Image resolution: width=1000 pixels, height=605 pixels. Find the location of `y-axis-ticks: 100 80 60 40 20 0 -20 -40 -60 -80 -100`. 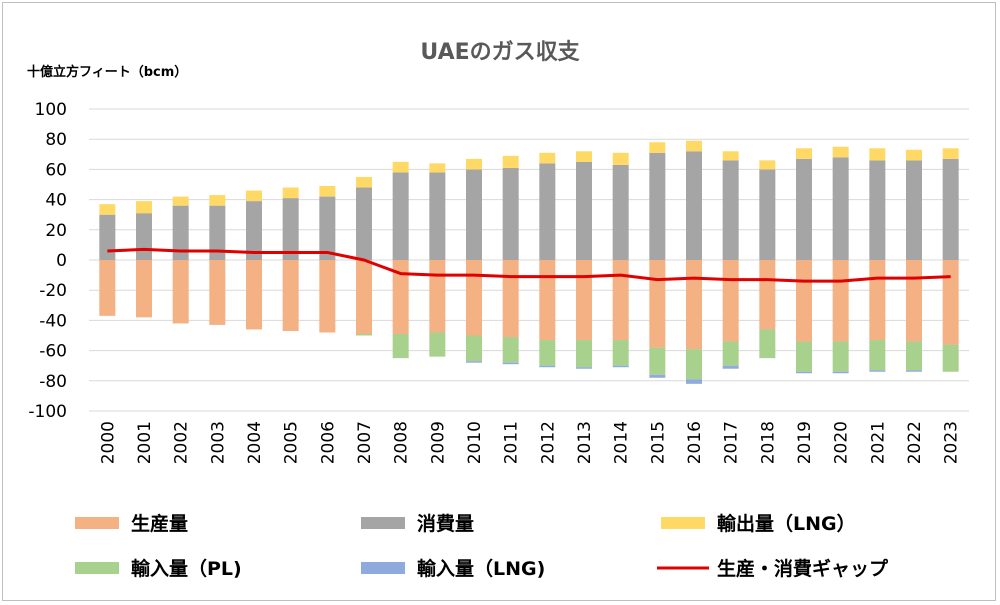

y-axis-ticks: 100 80 60 40 20 0 -20 -40 -60 -80 -100 is located at coordinates (47, 261).